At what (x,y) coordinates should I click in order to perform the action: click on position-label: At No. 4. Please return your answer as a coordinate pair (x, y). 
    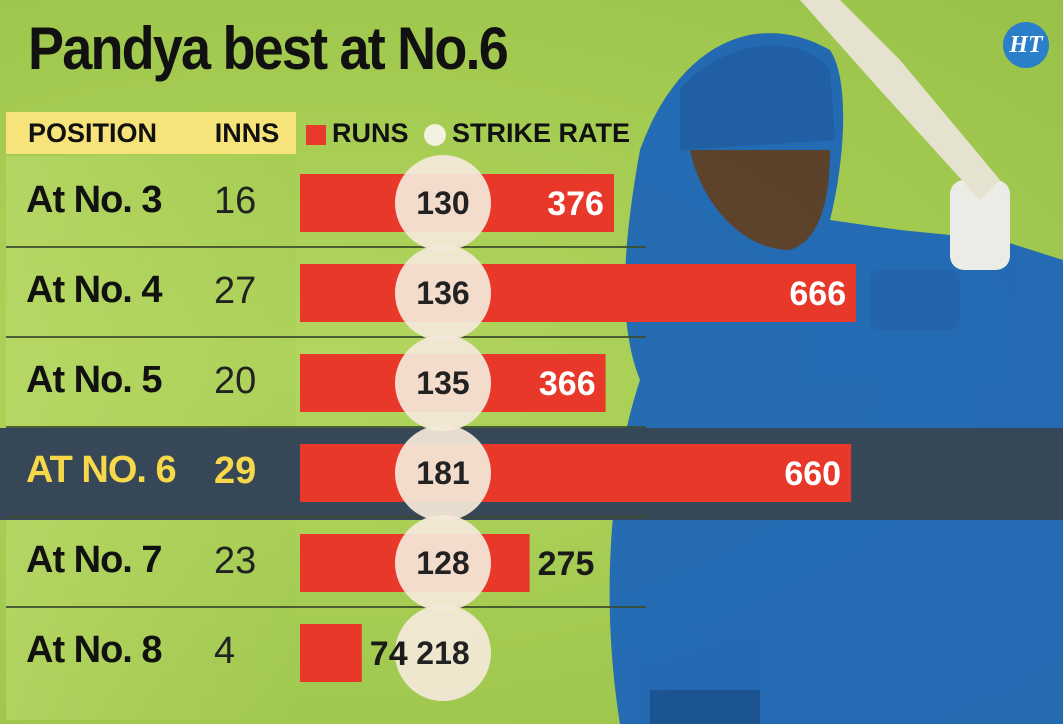
    Looking at the image, I should click on (94, 290).